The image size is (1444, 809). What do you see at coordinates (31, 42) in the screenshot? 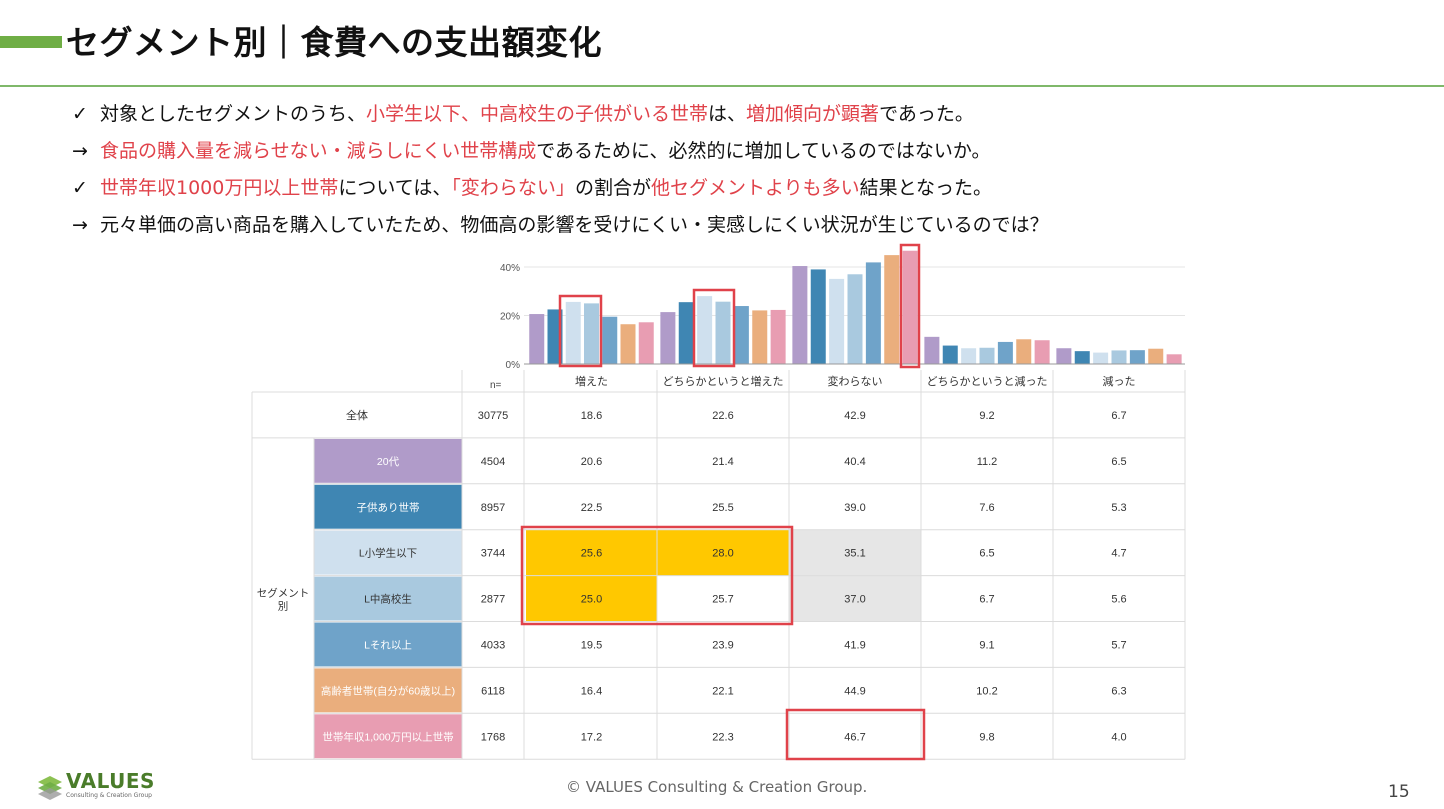
I see `title-accent-bar` at bounding box center [31, 42].